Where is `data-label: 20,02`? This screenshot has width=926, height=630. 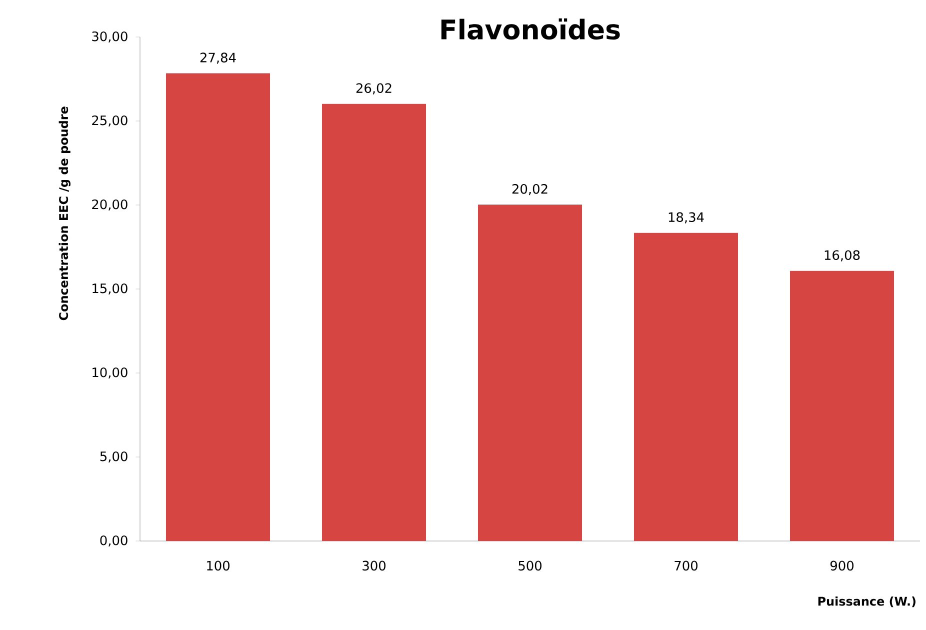
data-label: 20,02 is located at coordinates (530, 190).